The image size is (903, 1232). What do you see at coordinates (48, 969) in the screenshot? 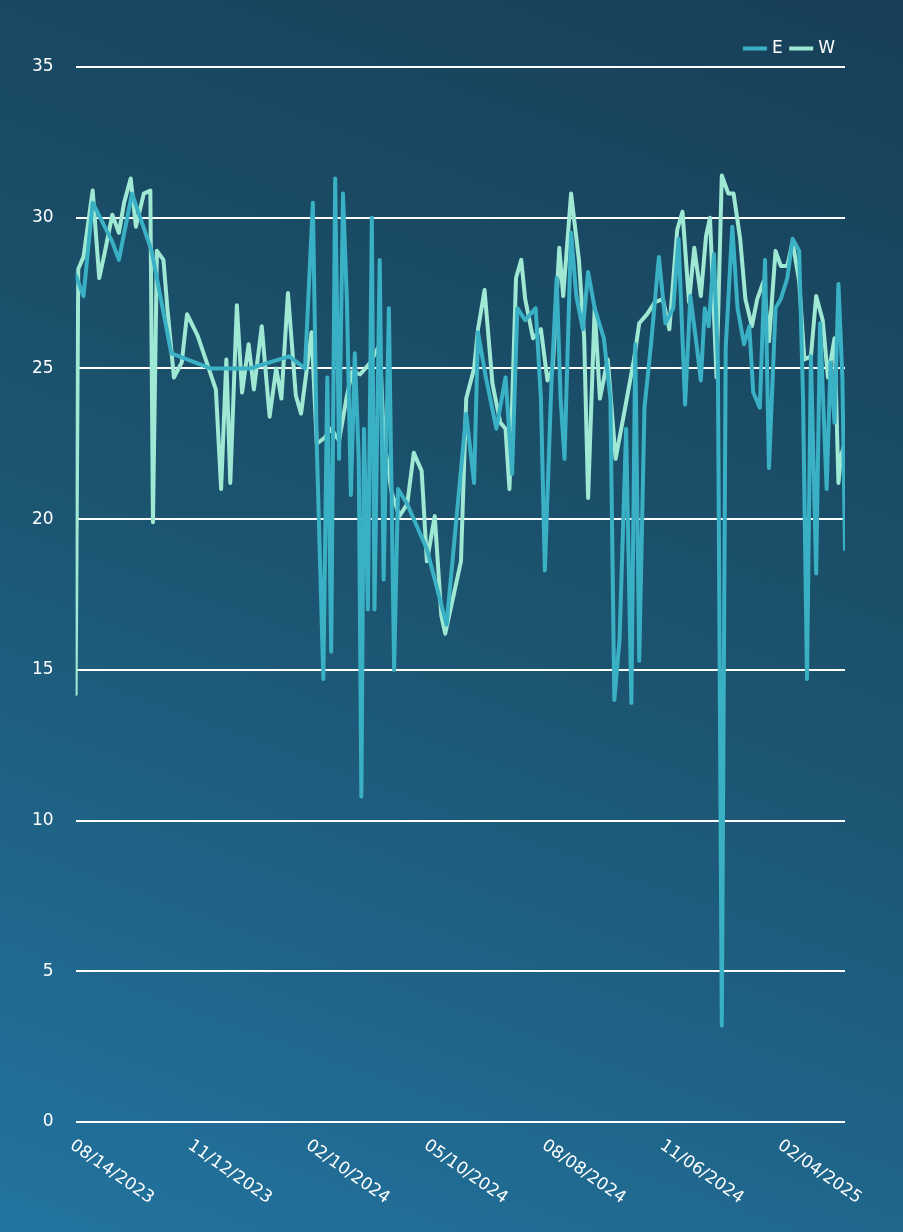
I see `y-tick-label: 5` at bounding box center [48, 969].